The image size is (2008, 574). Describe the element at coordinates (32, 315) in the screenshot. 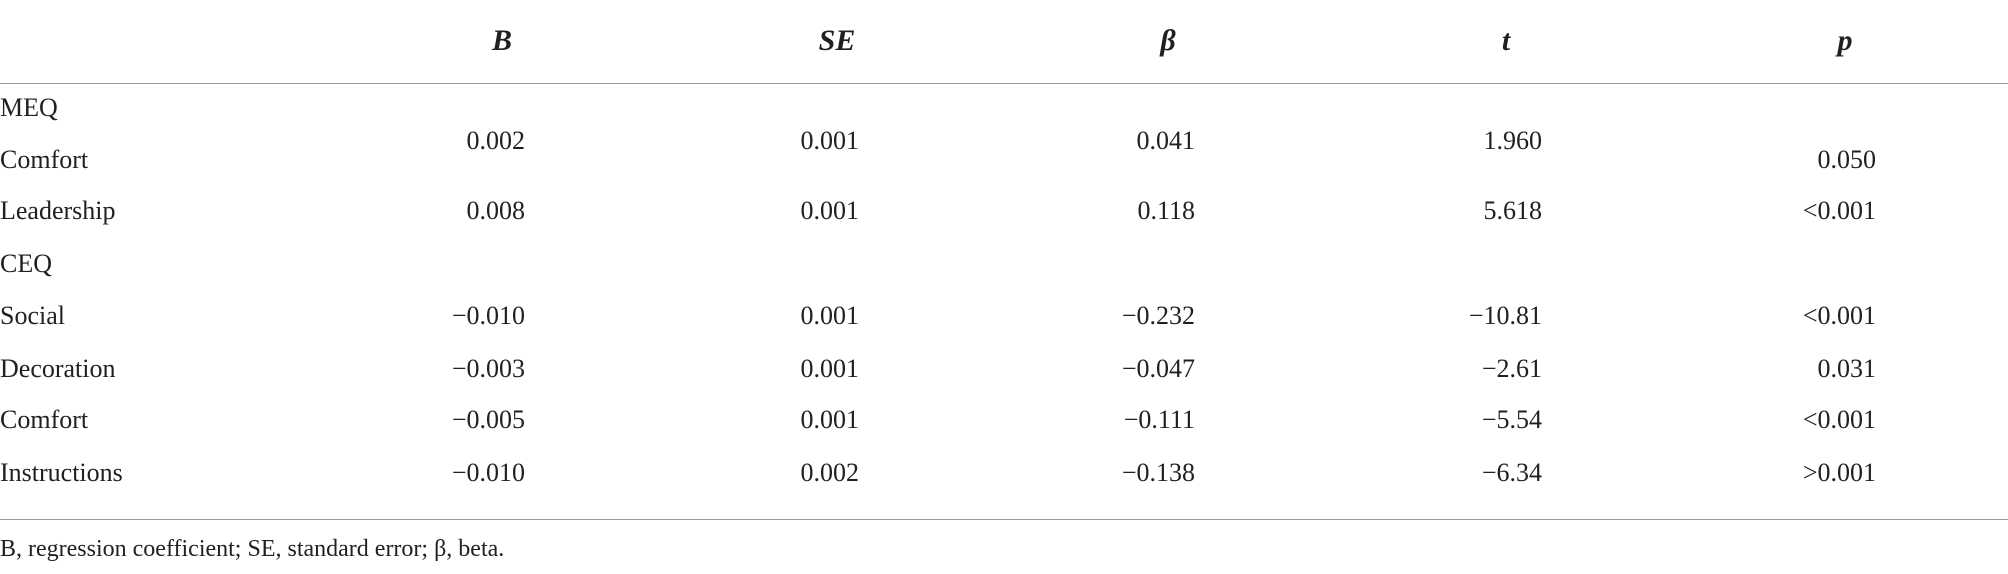

I see `row-label: Social` at that location.